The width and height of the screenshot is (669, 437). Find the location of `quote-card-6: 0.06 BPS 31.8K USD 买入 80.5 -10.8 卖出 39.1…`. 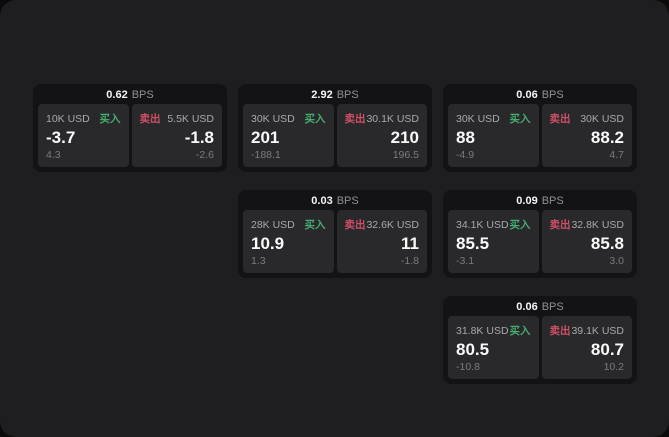

quote-card-6: 0.06 BPS 31.8K USD 买入 80.5 -10.8 卖出 39.1… is located at coordinates (540, 340).